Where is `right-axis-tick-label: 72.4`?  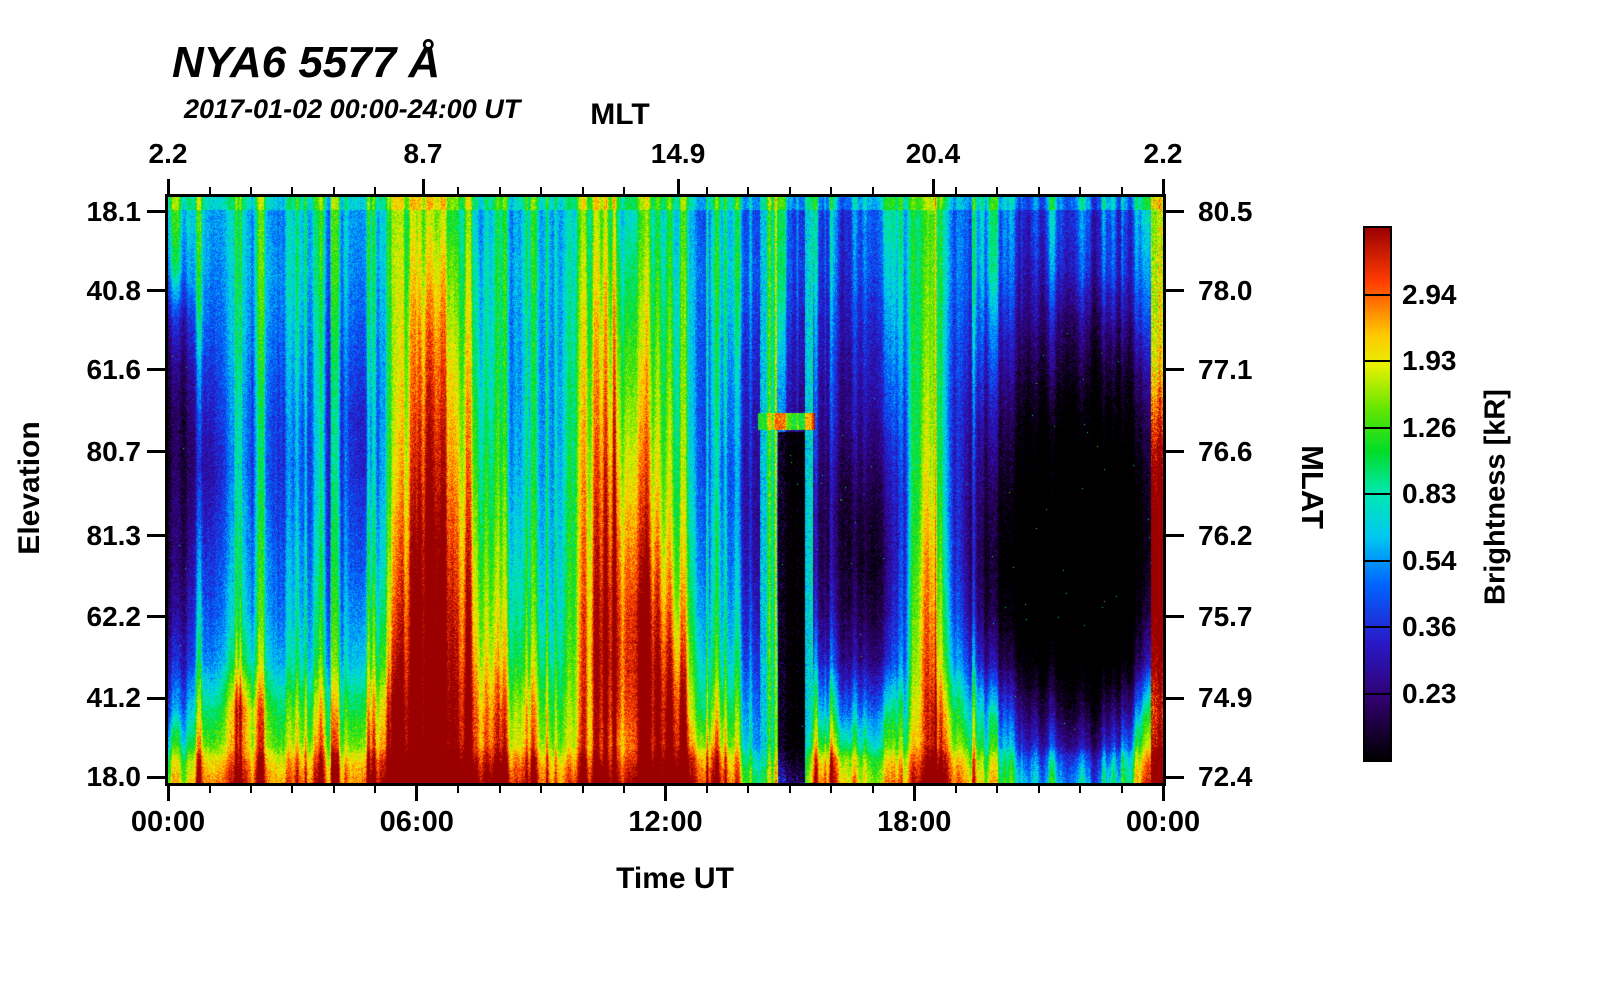
right-axis-tick-label: 72.4 is located at coordinates (1225, 777).